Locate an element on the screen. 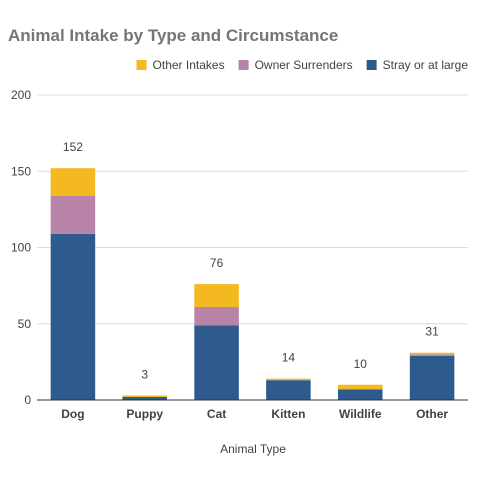 This screenshot has width=480, height=480. bar-puppy-other-intakes is located at coordinates (145, 396).